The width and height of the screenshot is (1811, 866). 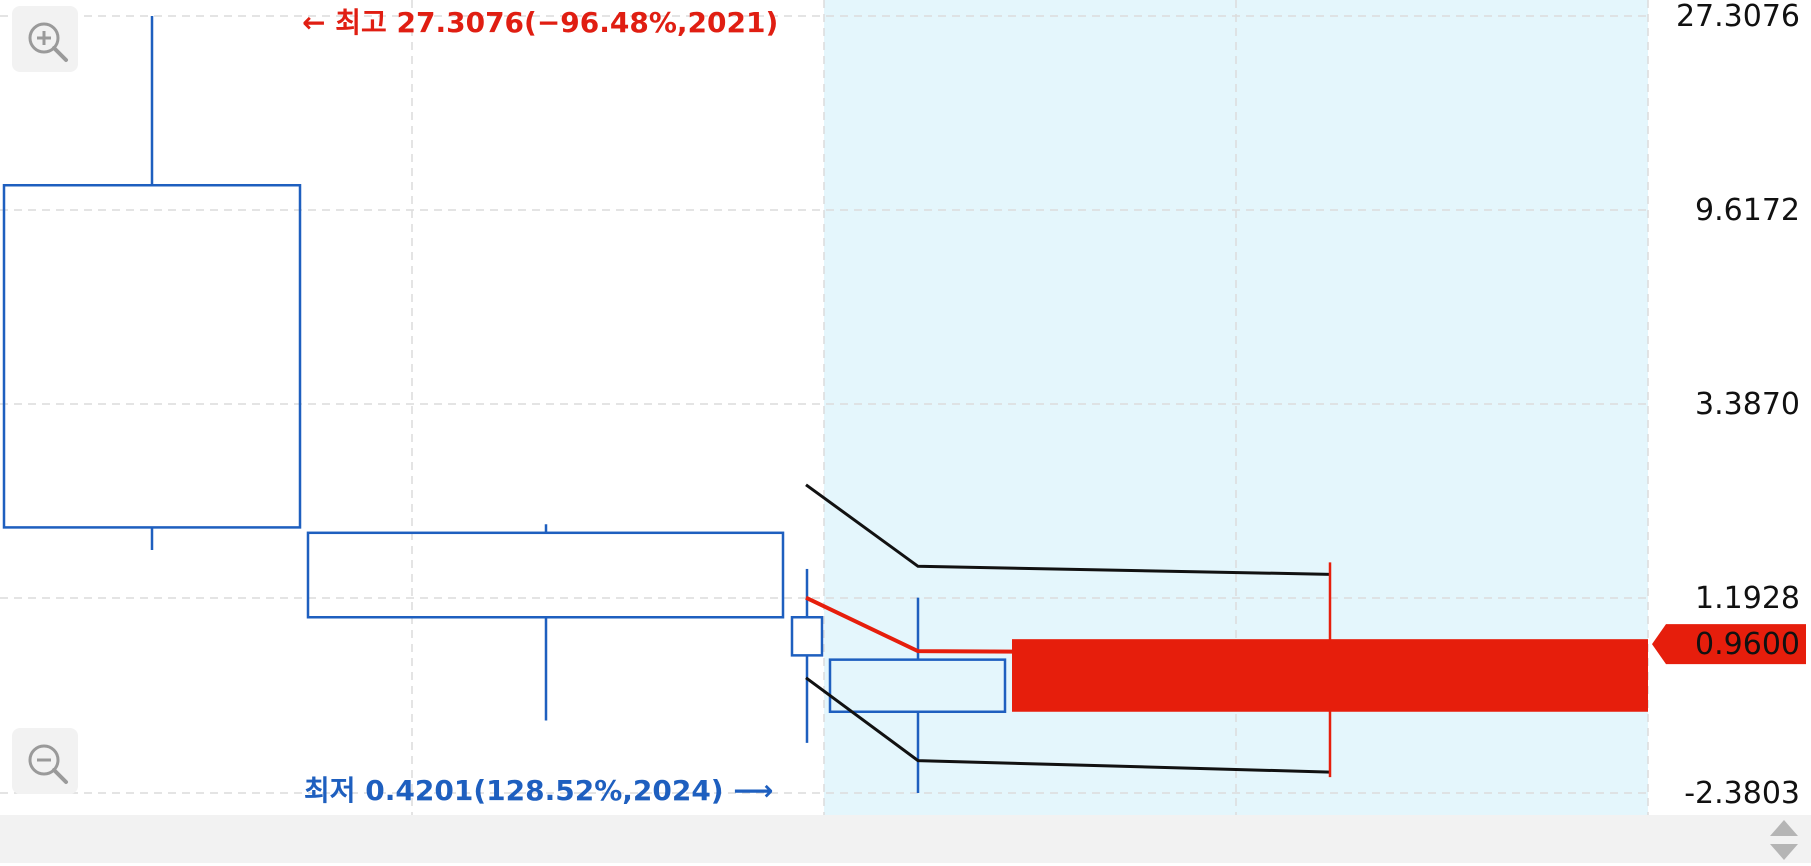 I want to click on annotation-low-value: 0.4201, so click(x=419, y=790).